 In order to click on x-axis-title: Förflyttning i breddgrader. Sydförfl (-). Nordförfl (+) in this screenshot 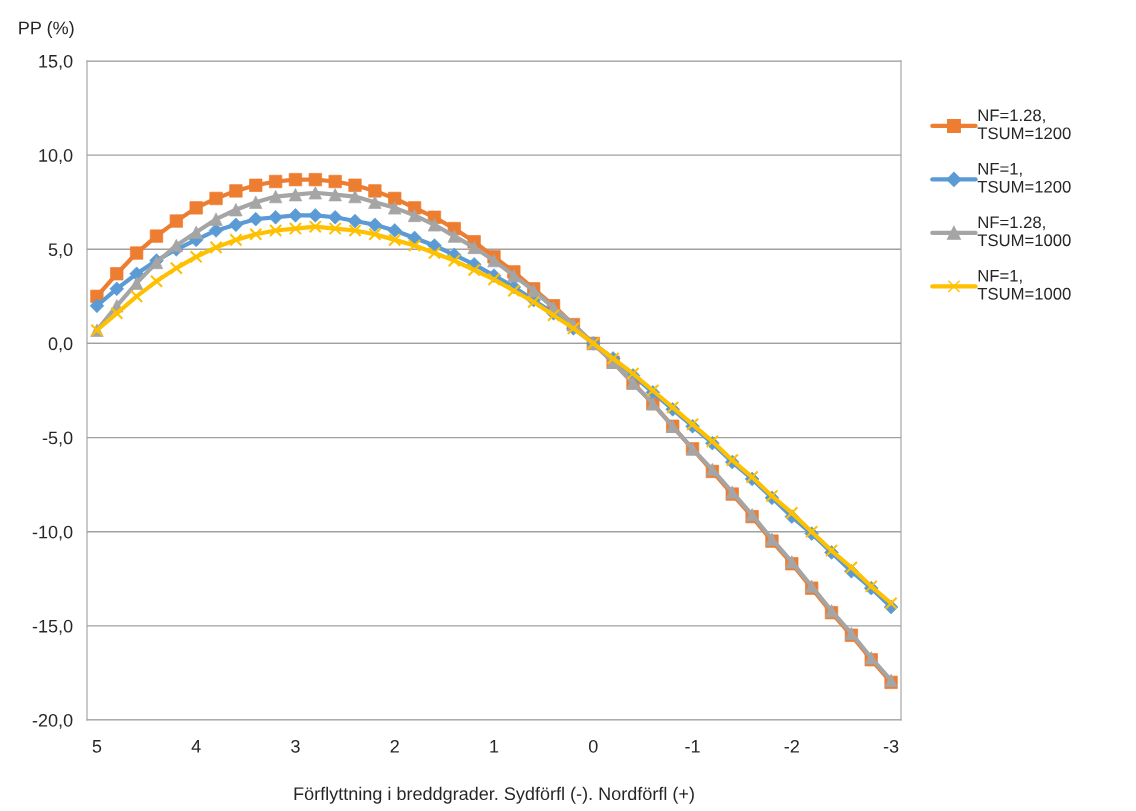, I will do `click(494, 795)`.